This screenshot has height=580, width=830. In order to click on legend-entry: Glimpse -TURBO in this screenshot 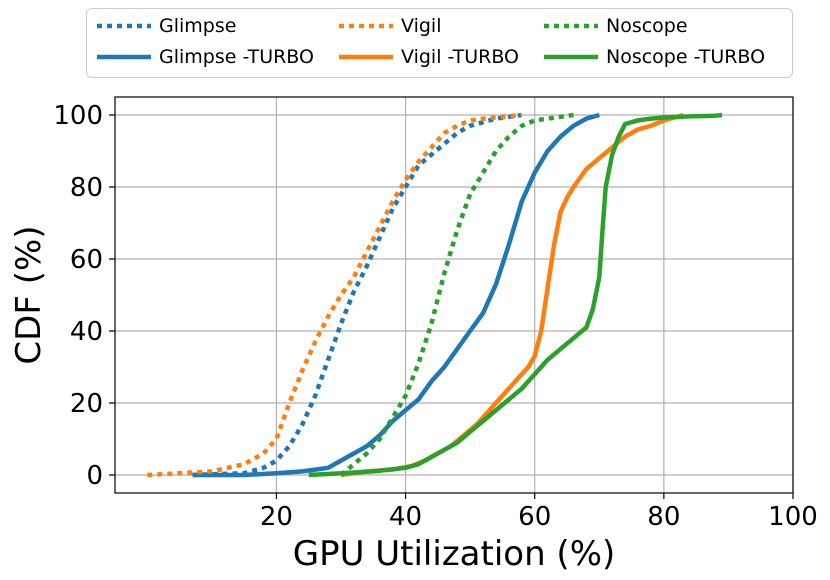, I will do `click(204, 57)`.